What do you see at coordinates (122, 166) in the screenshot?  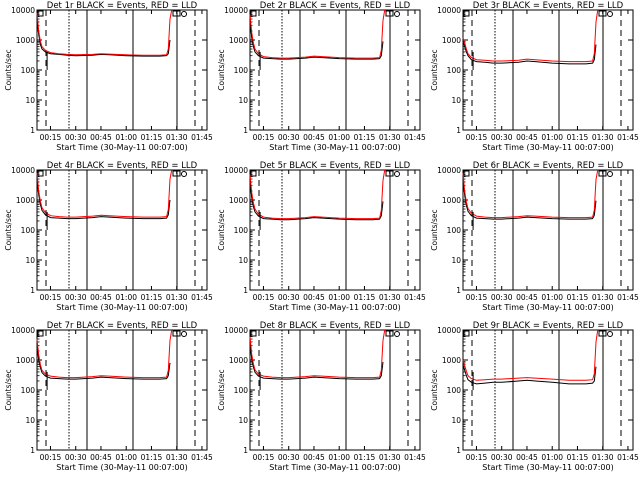 I see `chart-title: Det 4r BLACK = Events, RED = LLD` at bounding box center [122, 166].